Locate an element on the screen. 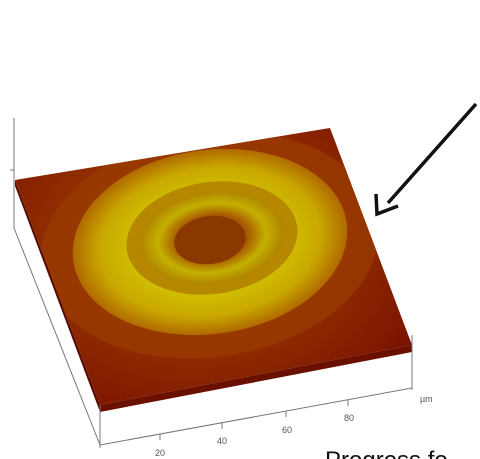  x-tick-label: 60 is located at coordinates (287, 430).